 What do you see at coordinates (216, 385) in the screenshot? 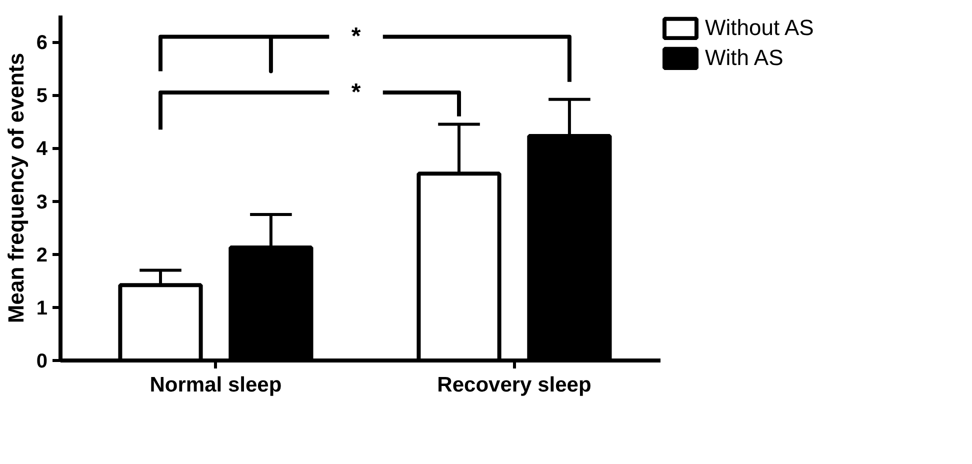
I see `x-tick-label: Normal sleep` at bounding box center [216, 385].